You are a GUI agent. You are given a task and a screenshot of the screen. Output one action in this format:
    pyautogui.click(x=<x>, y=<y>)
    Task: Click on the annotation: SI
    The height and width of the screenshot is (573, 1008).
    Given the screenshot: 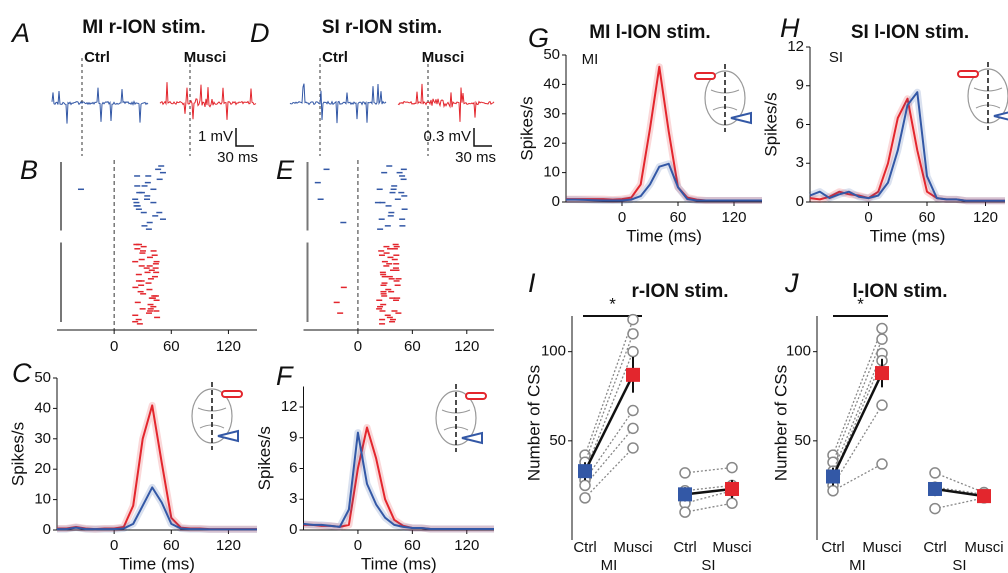 What is the action you would take?
    pyautogui.click(x=836, y=57)
    